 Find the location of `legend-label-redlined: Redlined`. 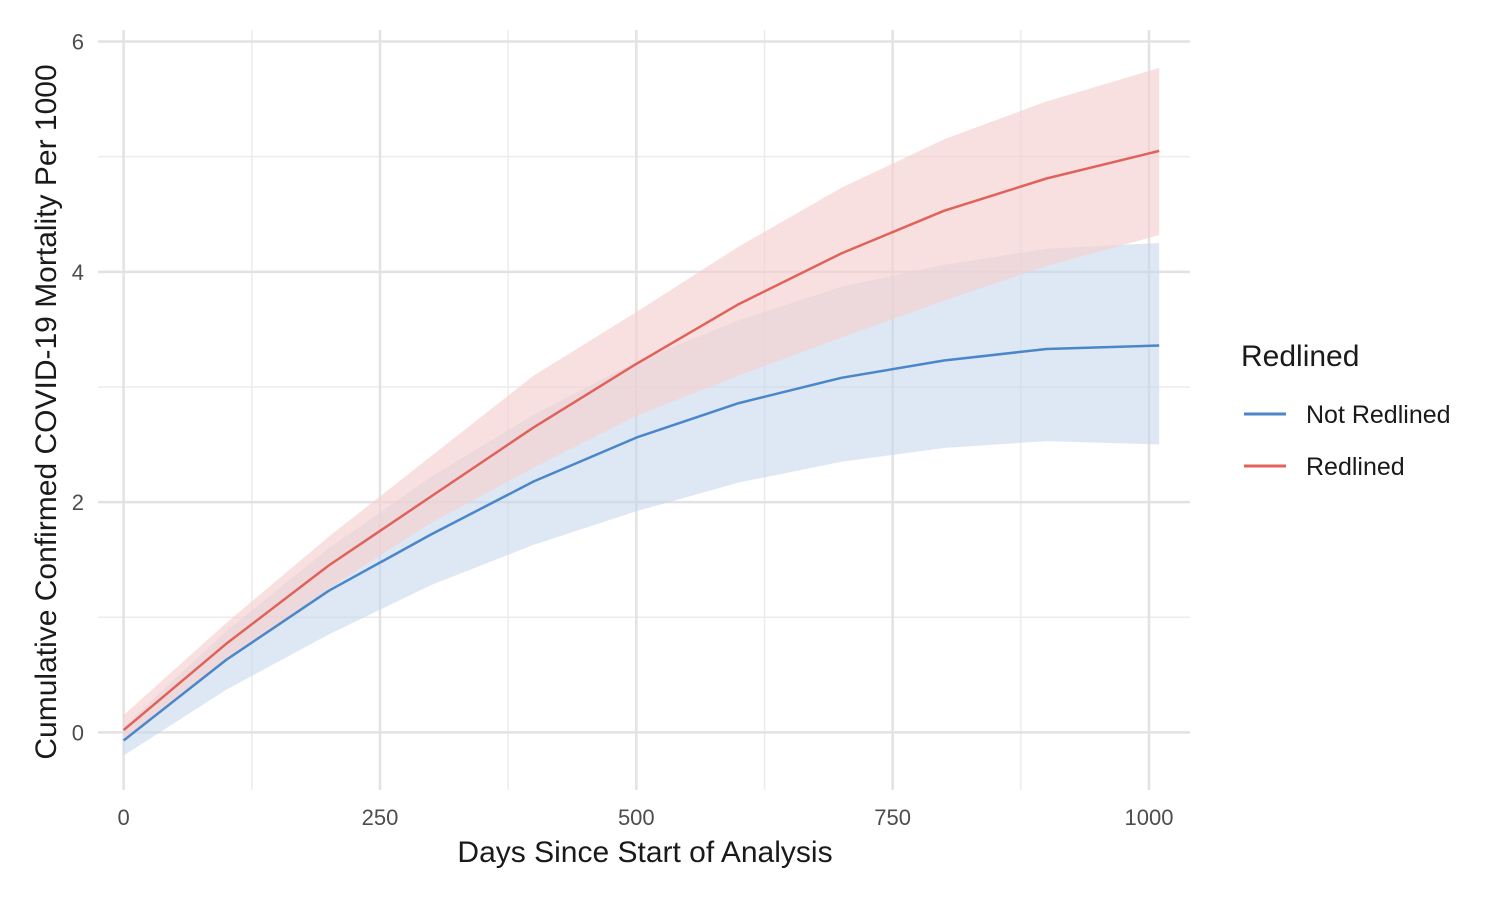

legend-label-redlined: Redlined is located at coordinates (1355, 467).